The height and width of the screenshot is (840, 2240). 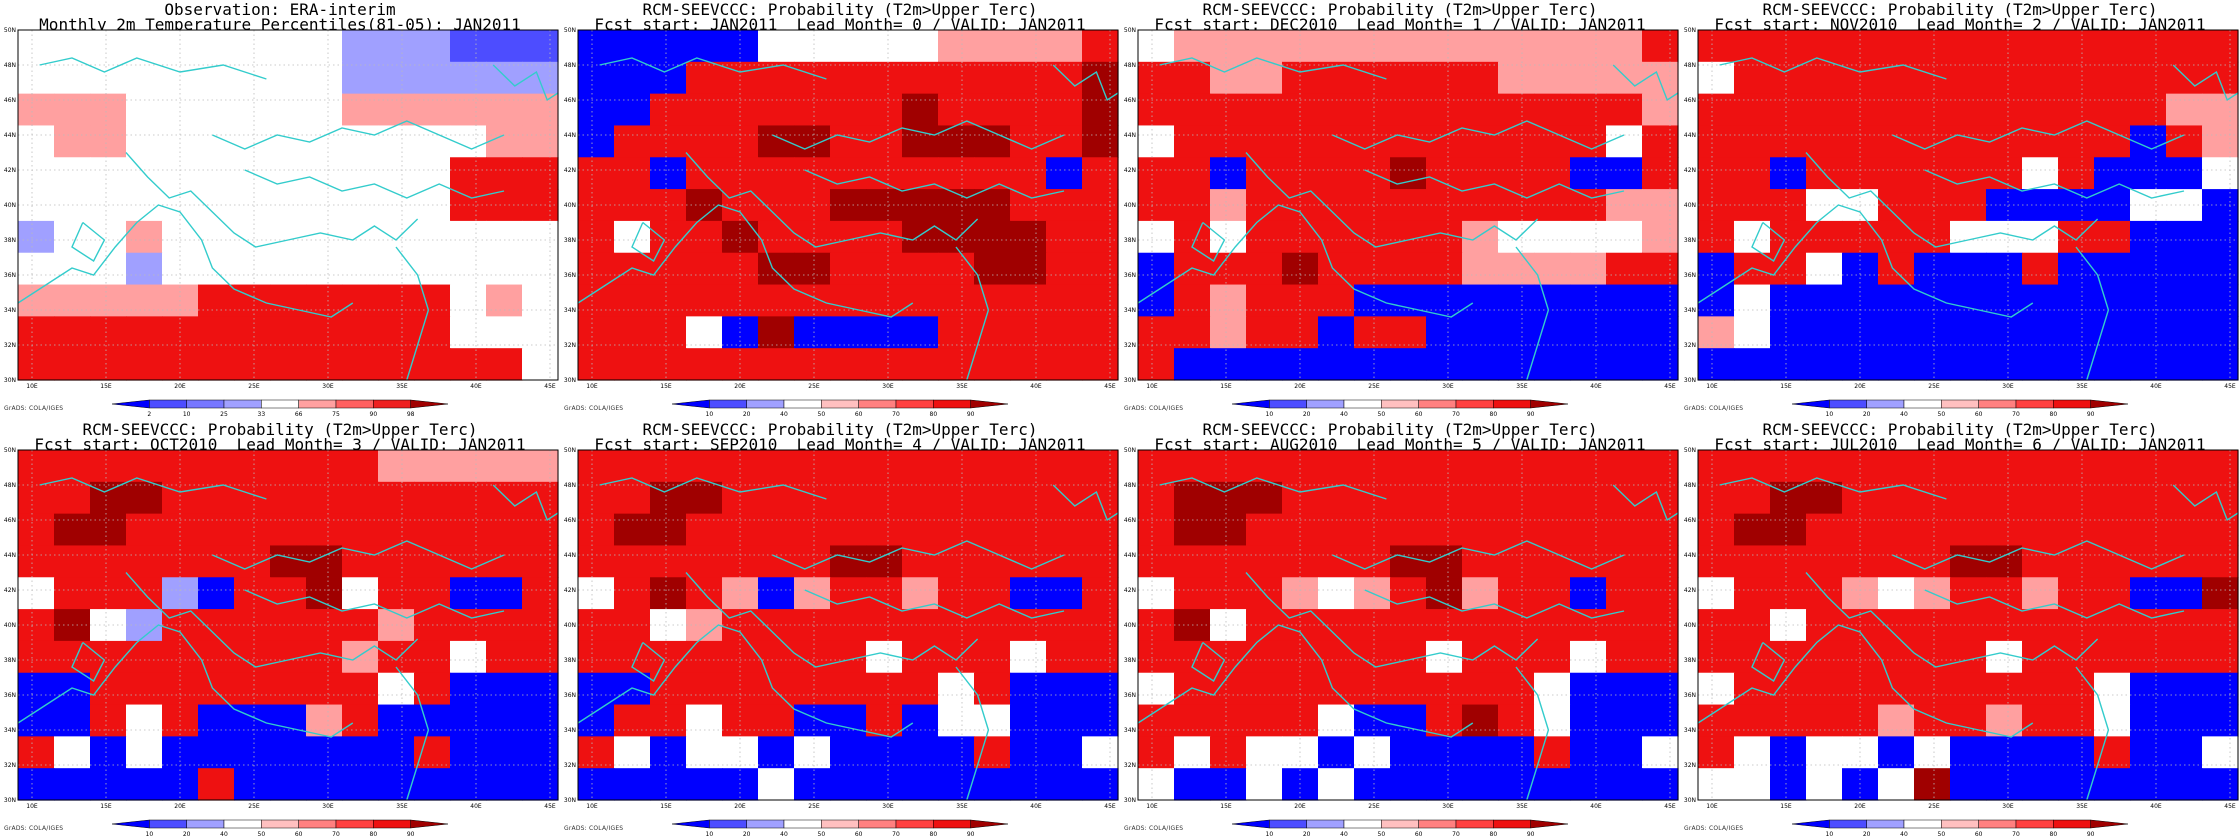 I want to click on lat-tick-label: 38N, so click(x=10, y=660).